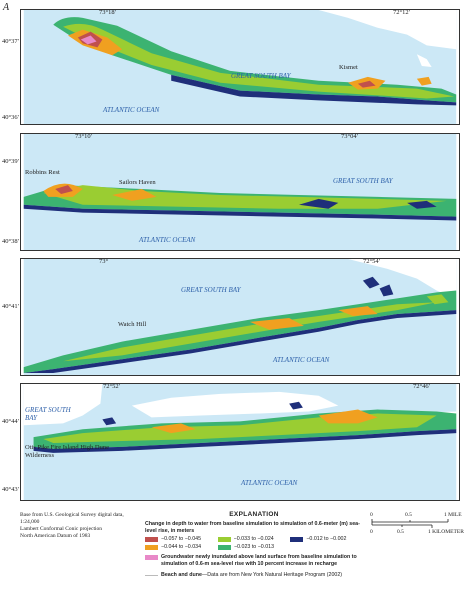 The width and height of the screenshot is (466, 610). Describe the element at coordinates (6, 7) in the screenshot. I see `figure-letter: A` at that location.